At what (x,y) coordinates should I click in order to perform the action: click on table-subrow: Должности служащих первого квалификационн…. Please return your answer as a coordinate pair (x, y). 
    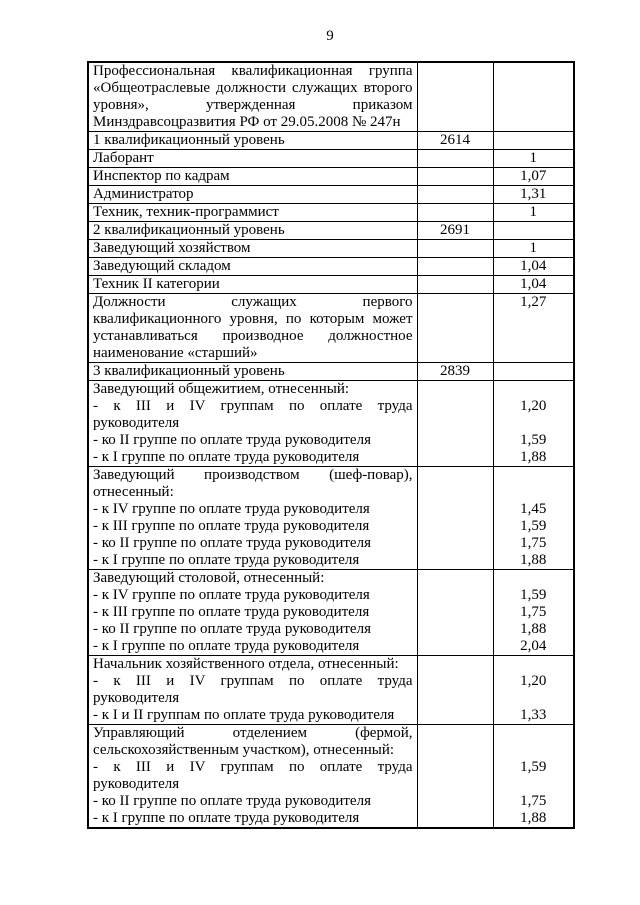
    Looking at the image, I should click on (331, 328).